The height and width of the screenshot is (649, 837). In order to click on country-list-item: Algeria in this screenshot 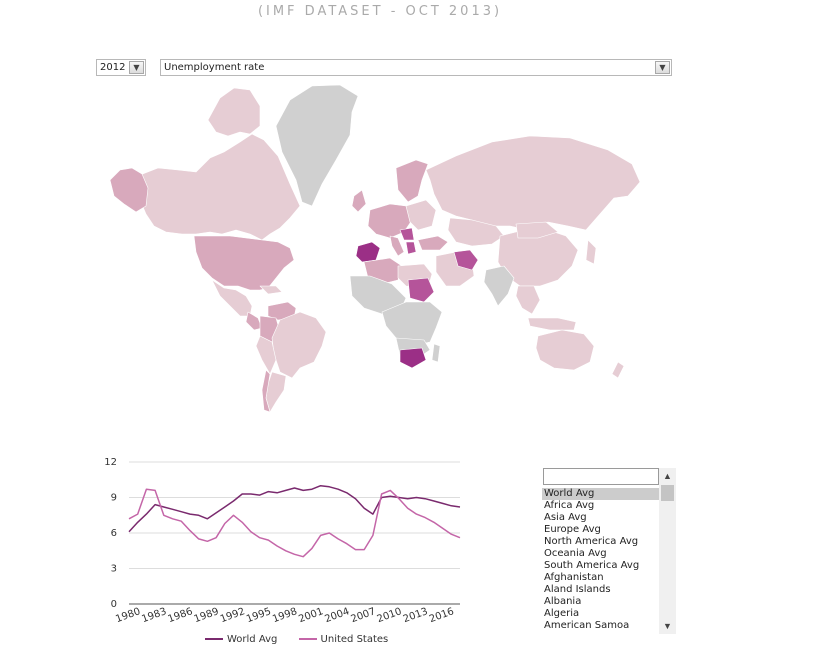, I will do `click(562, 613)`.